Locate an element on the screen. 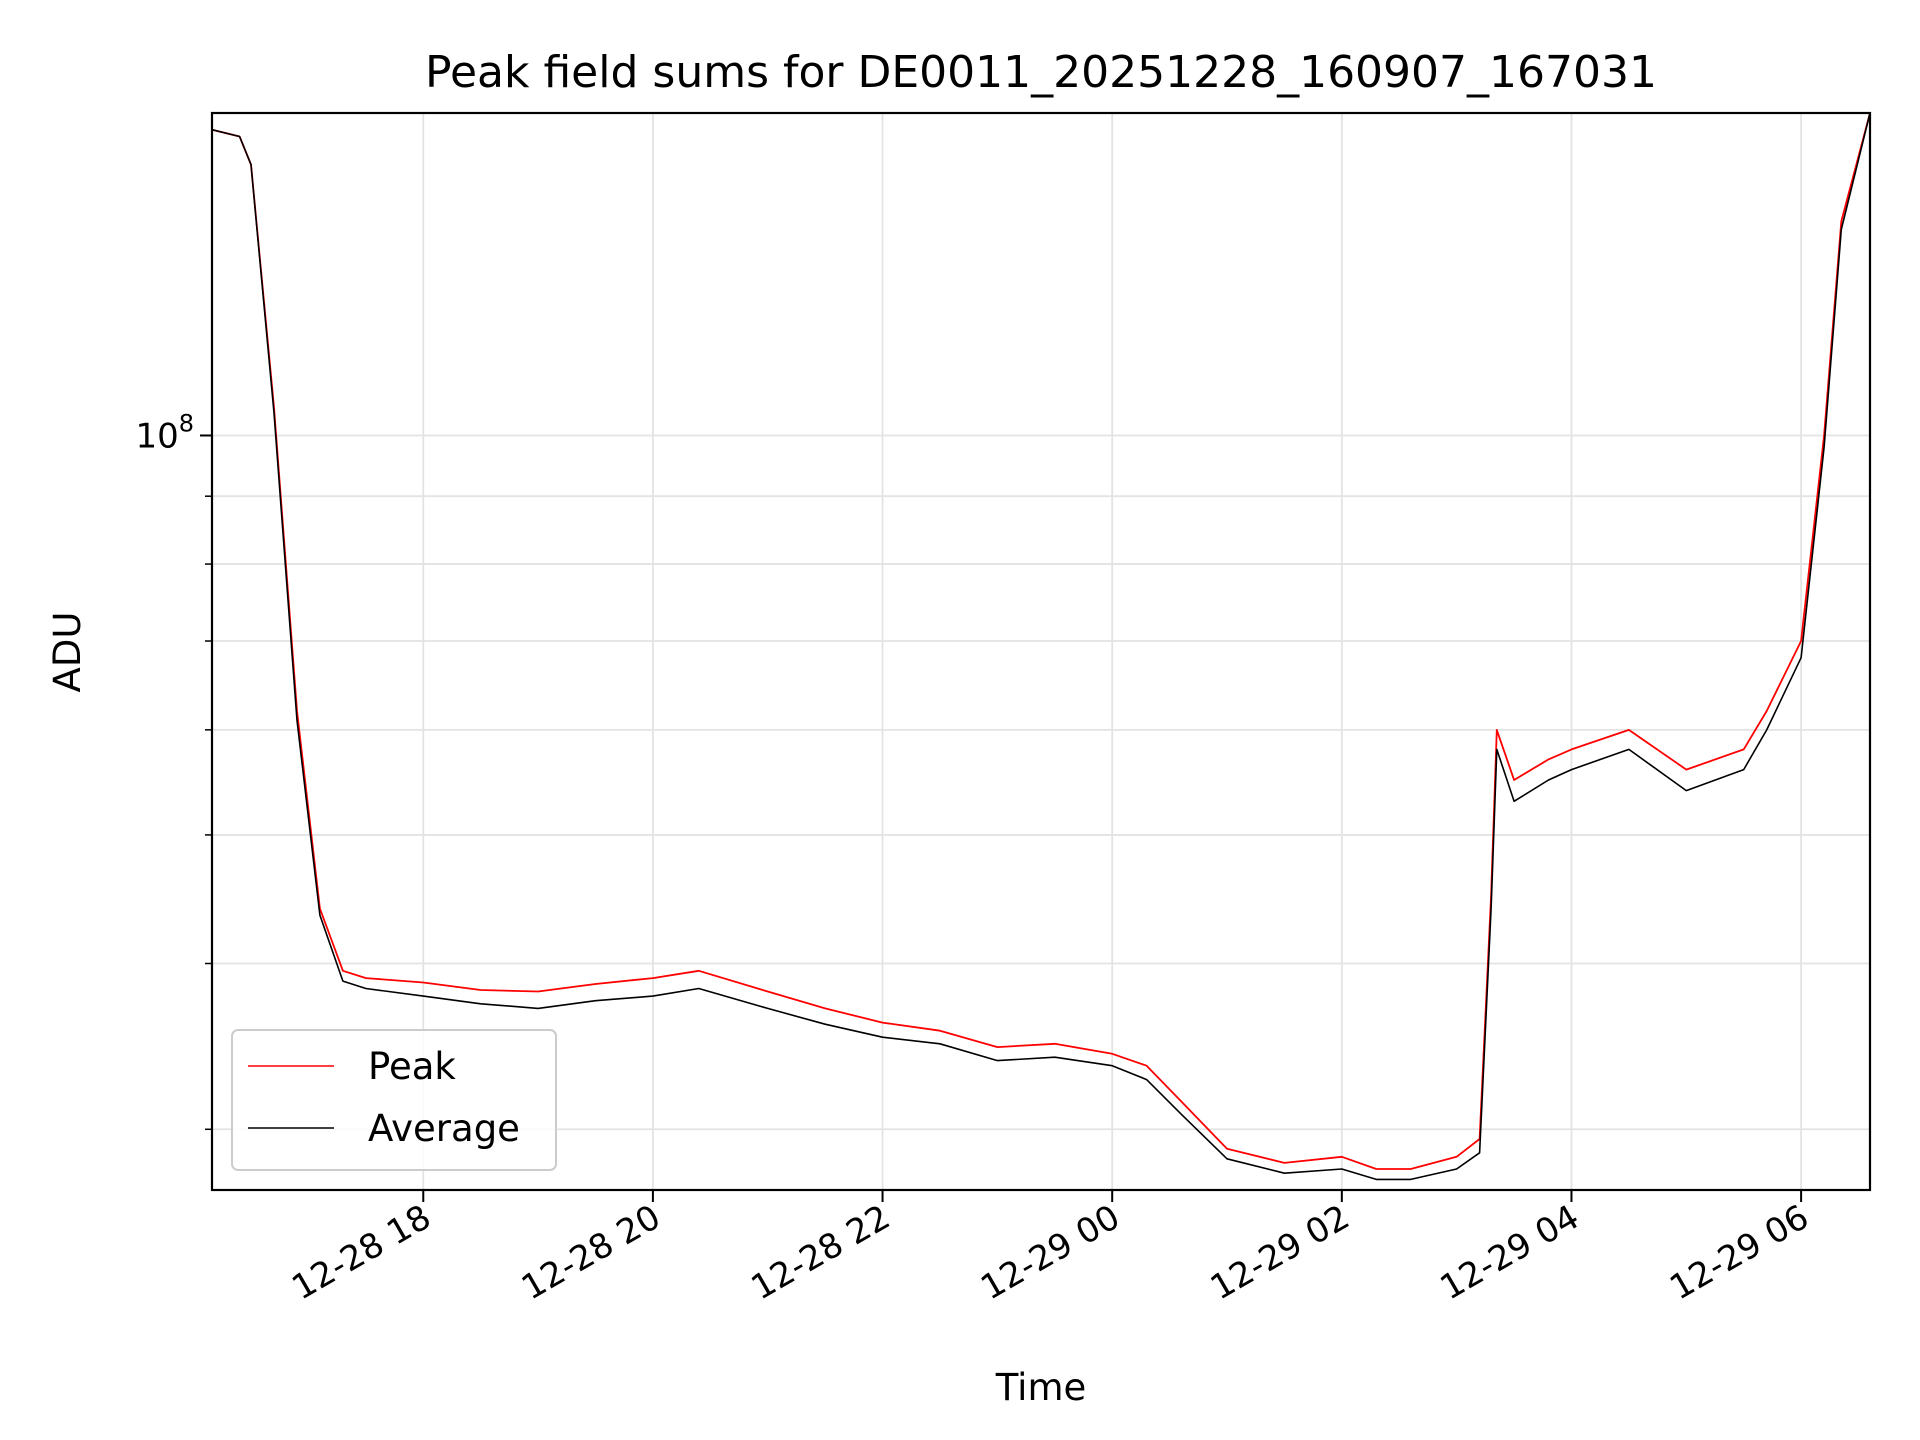 Image resolution: width=1920 pixels, height=1440 pixels. y-major-tick-label: 108 is located at coordinates (164, 432).